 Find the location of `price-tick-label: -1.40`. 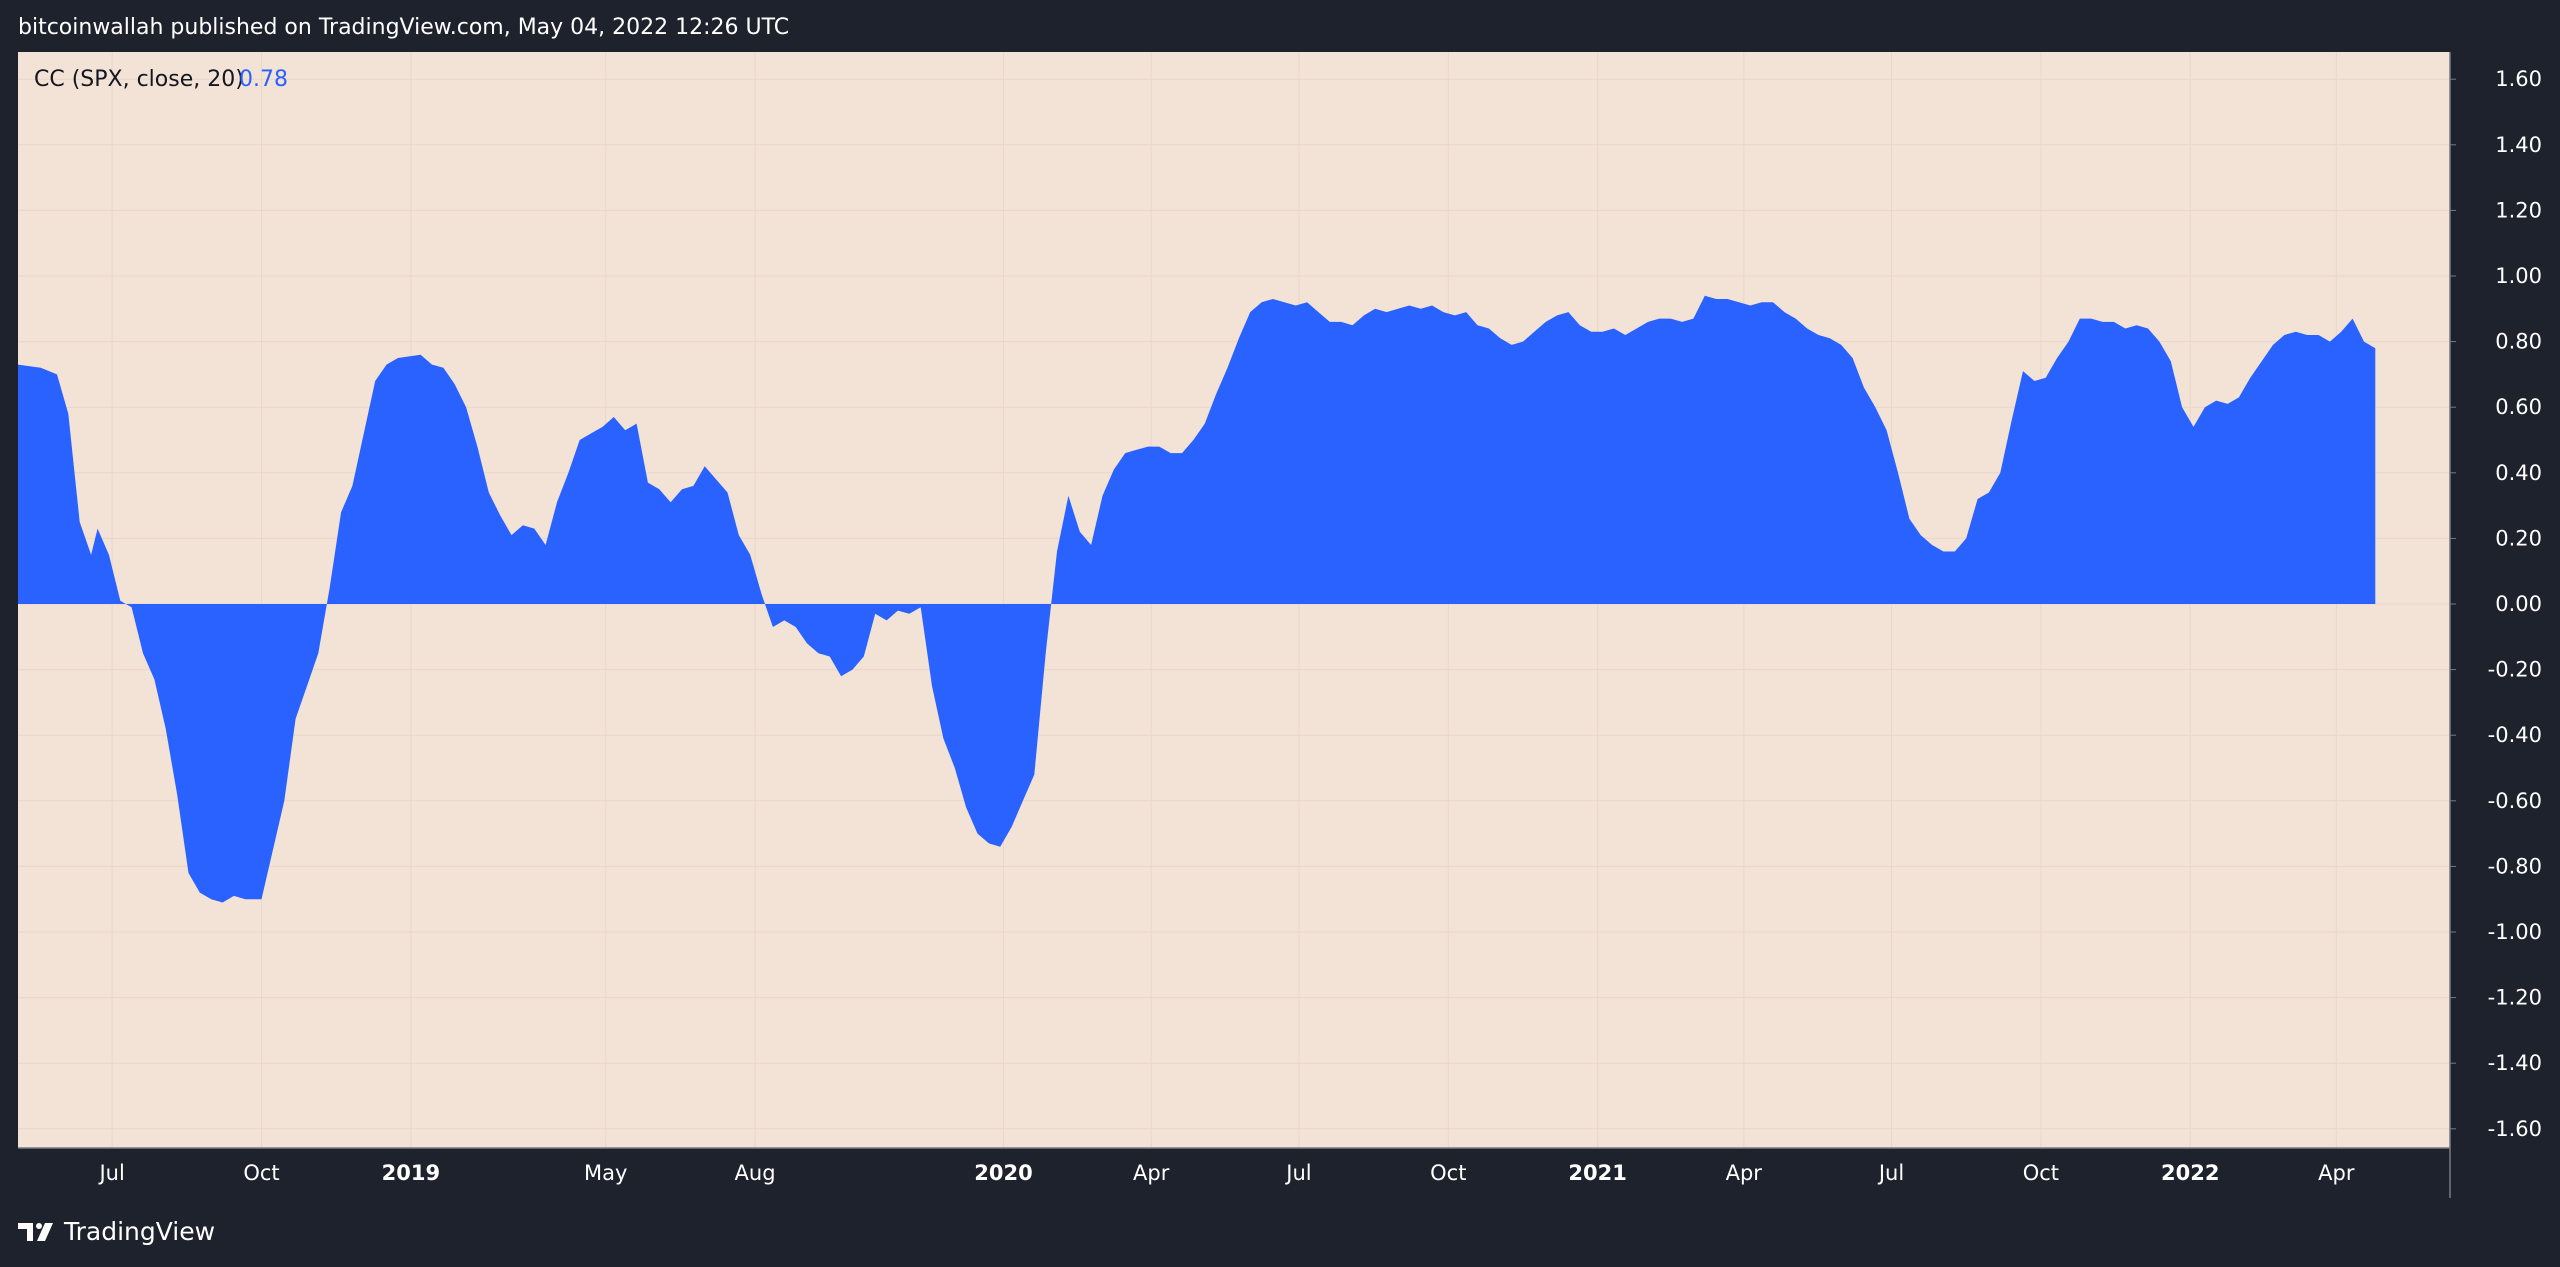

price-tick-label: -1.40 is located at coordinates (2515, 1063).